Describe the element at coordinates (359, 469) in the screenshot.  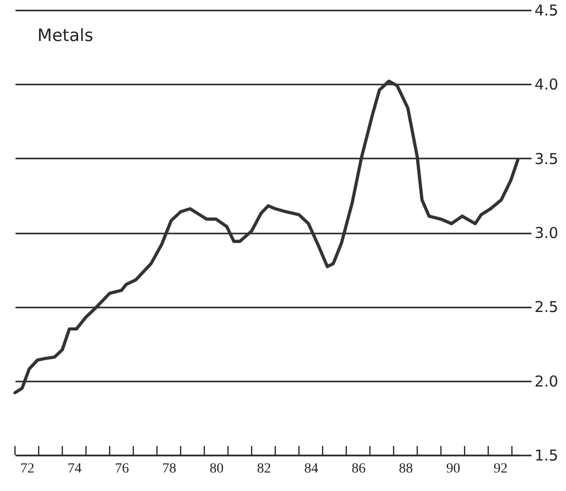
I see `x-tick-label: 86` at that location.